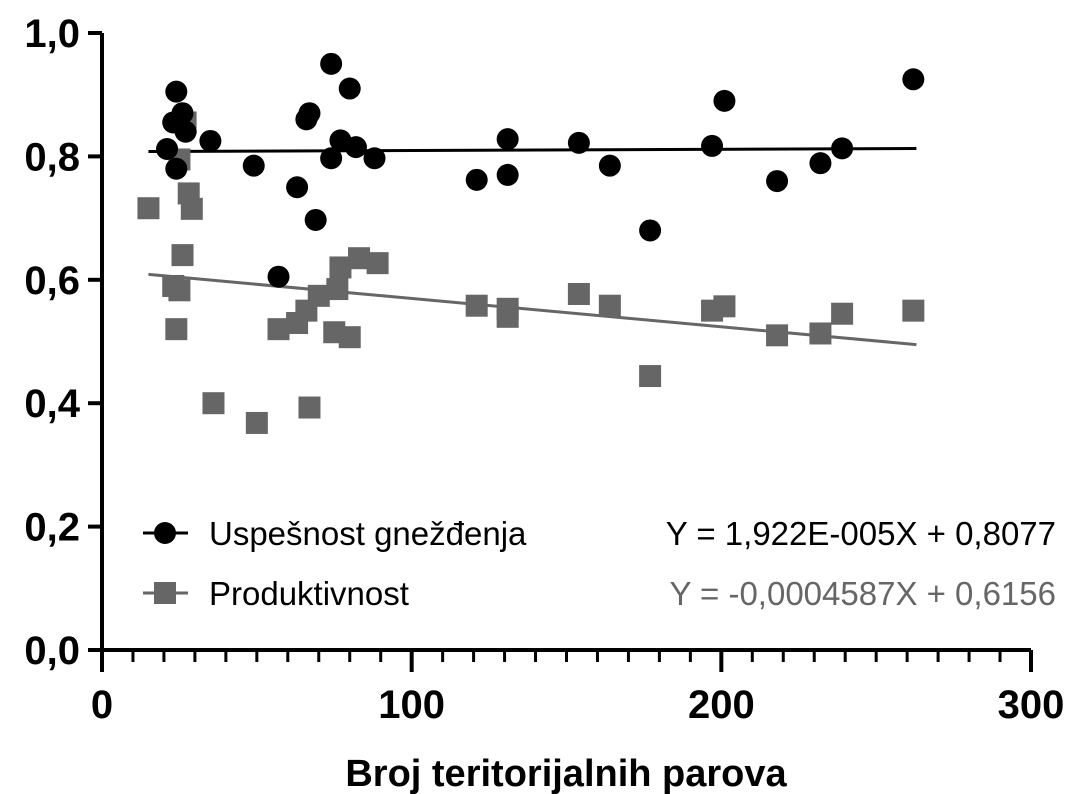  I want to click on y-tick-label: 1,0, so click(52, 34).